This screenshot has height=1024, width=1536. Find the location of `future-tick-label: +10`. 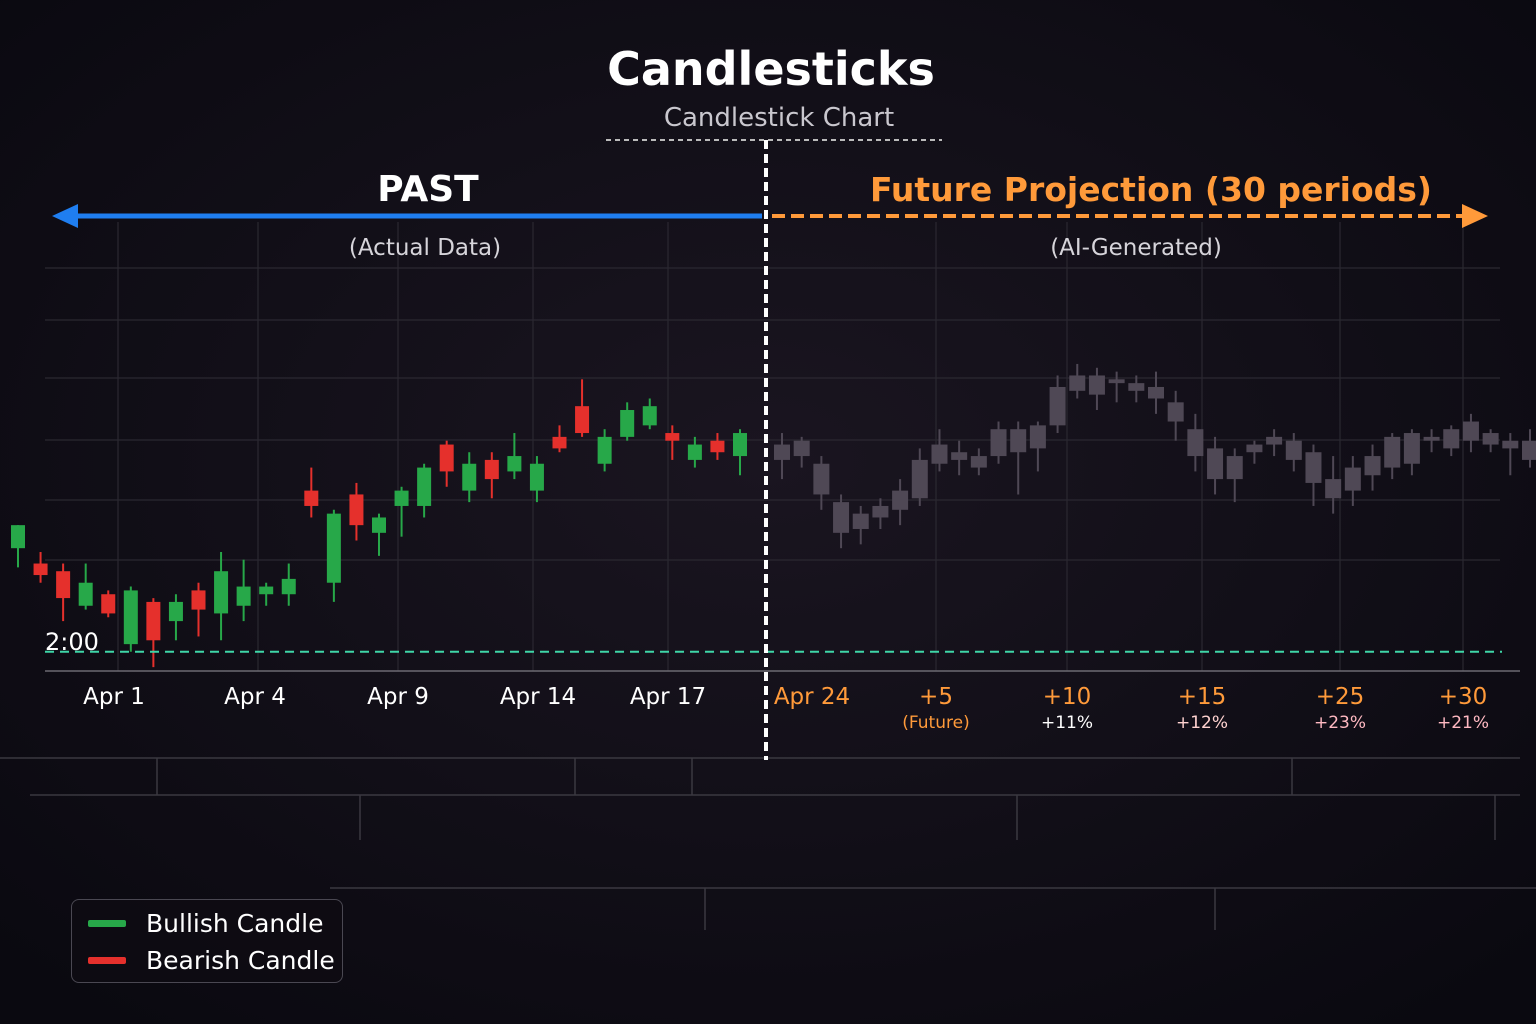

future-tick-label: +10 is located at coordinates (1067, 697).